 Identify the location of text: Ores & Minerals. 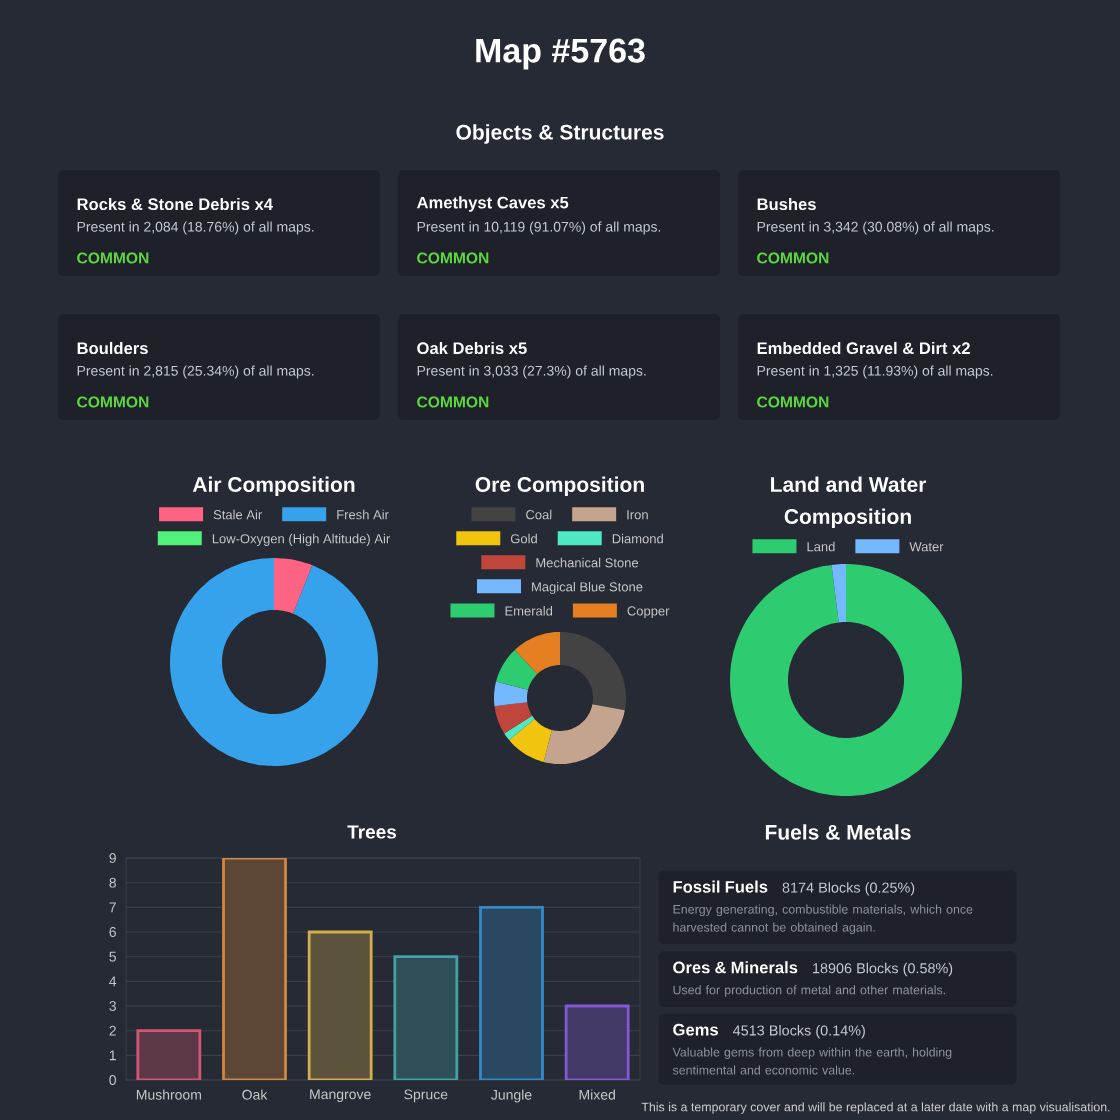
(735, 967).